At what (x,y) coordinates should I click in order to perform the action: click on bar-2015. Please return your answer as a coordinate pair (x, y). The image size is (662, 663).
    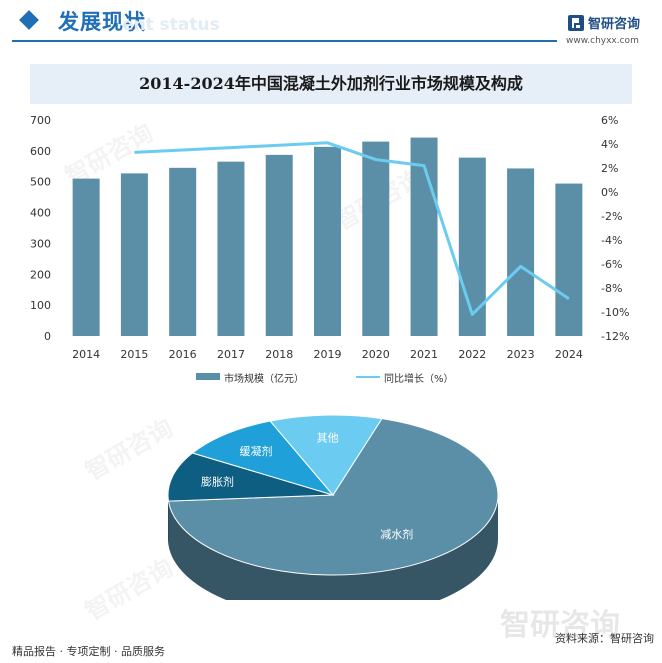
    Looking at the image, I should click on (134, 254).